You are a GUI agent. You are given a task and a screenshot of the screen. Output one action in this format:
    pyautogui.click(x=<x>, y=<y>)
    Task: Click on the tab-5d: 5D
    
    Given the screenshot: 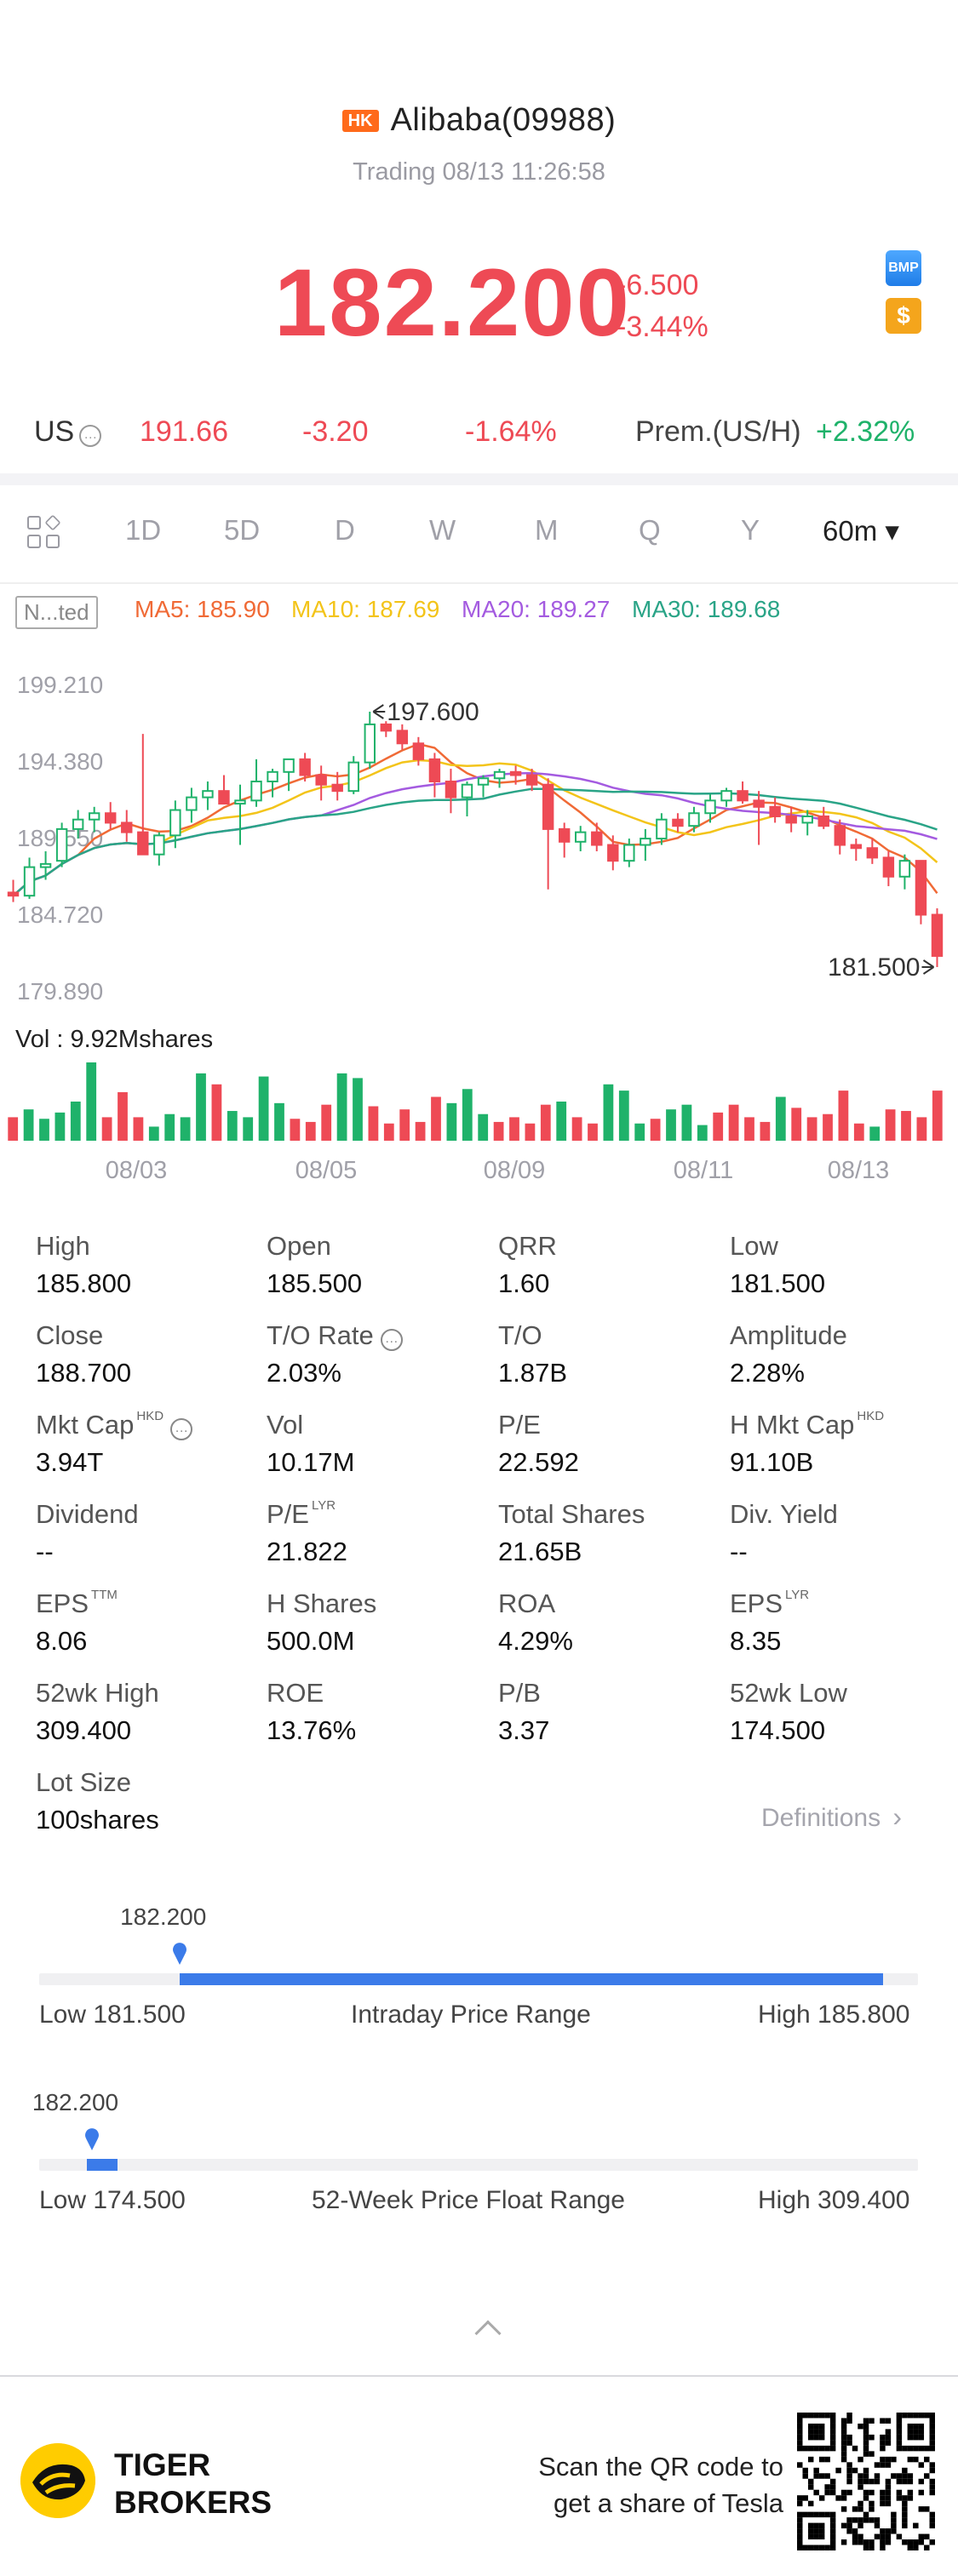 What is the action you would take?
    pyautogui.click(x=242, y=530)
    